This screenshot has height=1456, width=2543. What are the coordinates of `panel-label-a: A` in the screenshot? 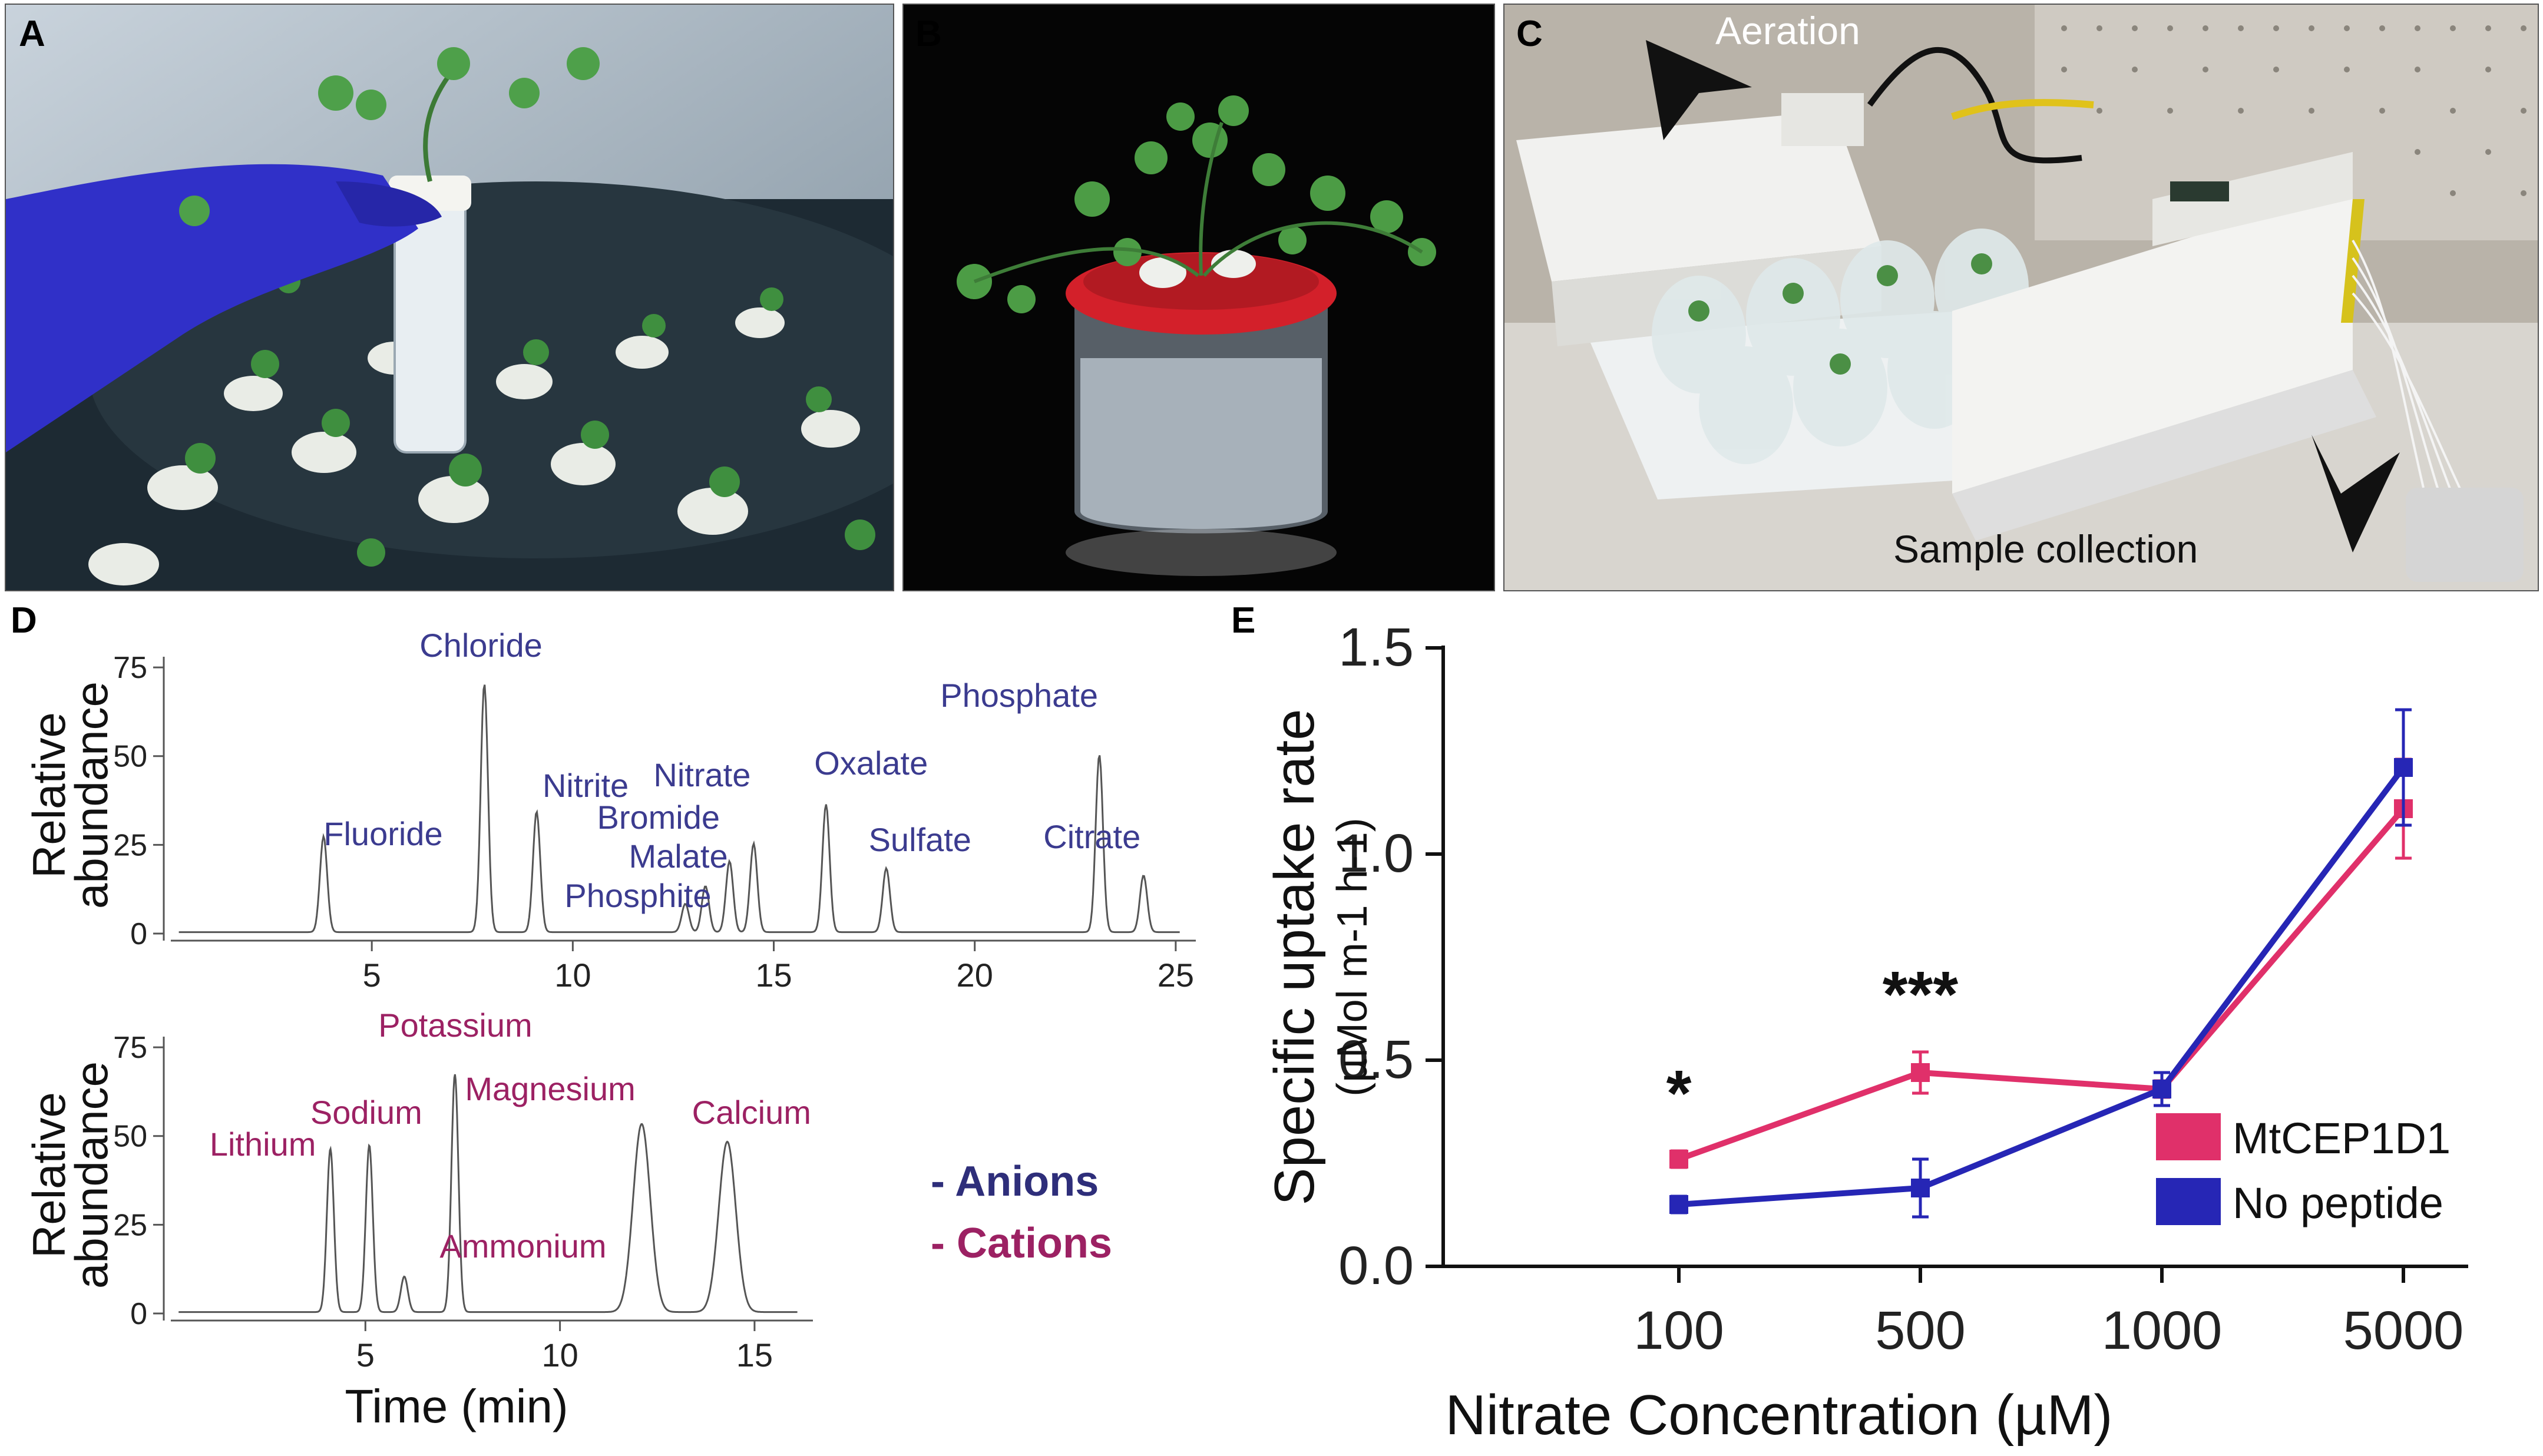 It's located at (32, 34).